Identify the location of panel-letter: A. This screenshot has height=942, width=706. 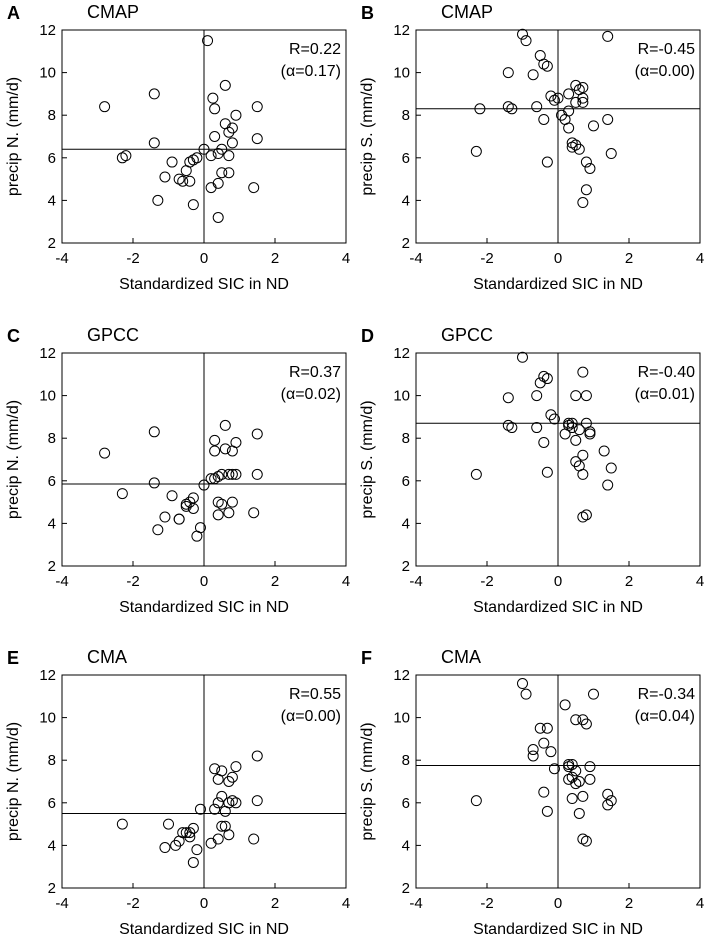
(13, 13).